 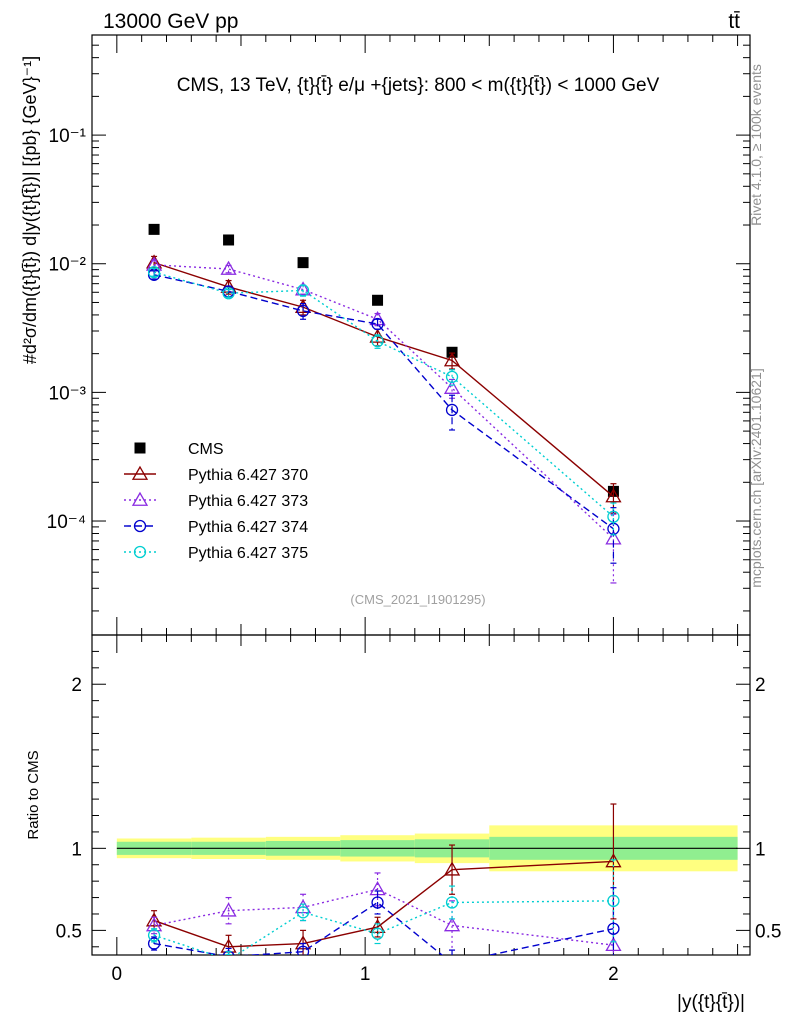 What do you see at coordinates (69, 931) in the screenshot?
I see `ratio-y-tick-label: 0.5` at bounding box center [69, 931].